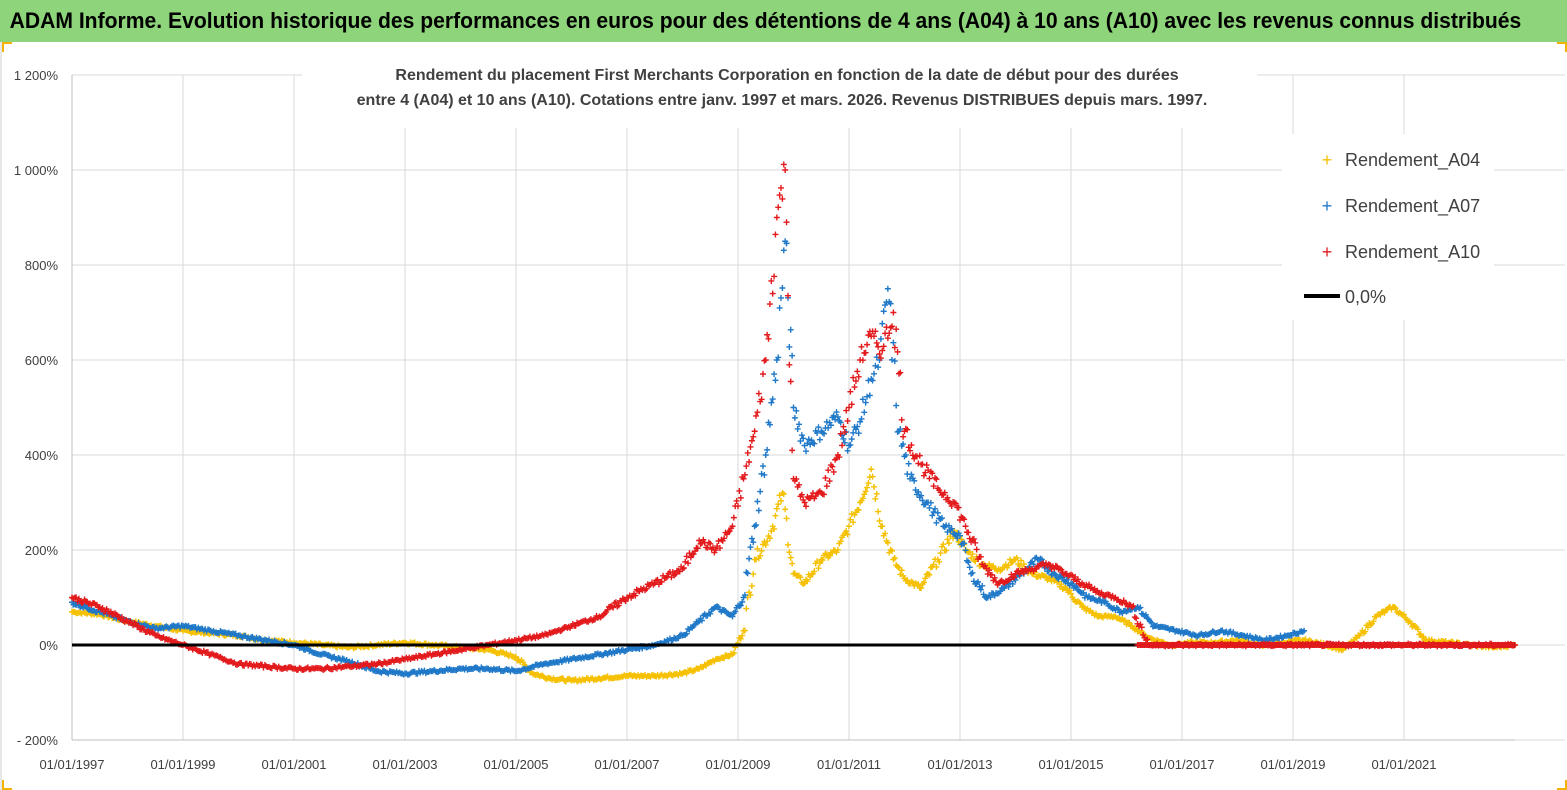 Image resolution: width=1567 pixels, height=790 pixels. Describe the element at coordinates (1401, 252) in the screenshot. I see `legend-item-a10: + Rendement_A10` at that location.